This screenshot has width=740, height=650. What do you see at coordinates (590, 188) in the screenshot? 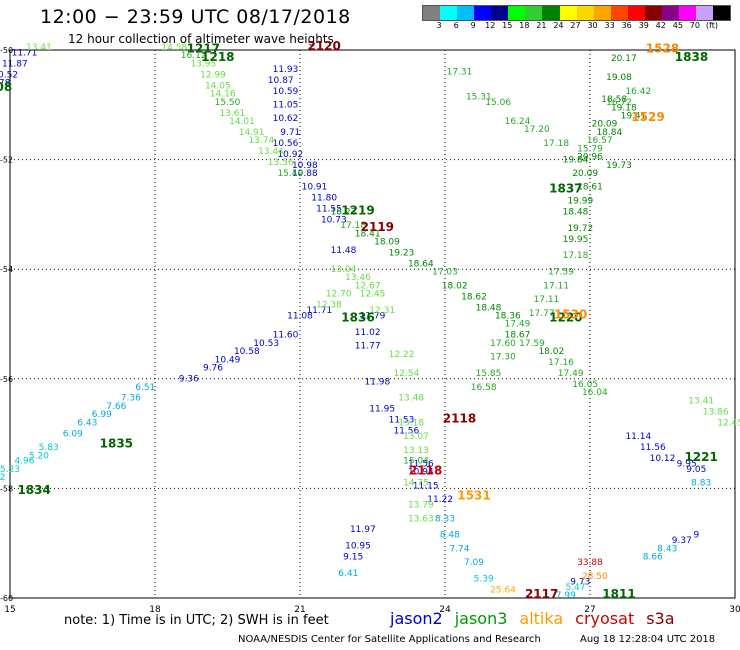
I see `wave-height-label: 18.61` at bounding box center [590, 188].